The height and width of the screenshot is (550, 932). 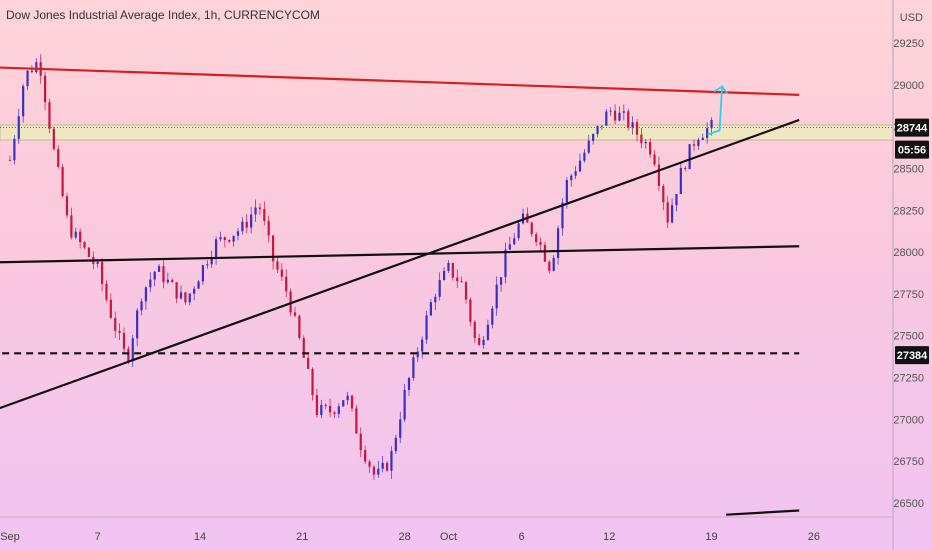 What do you see at coordinates (446, 529) in the screenshot?
I see `time-axis: Sep 7 14 21 28 Oct 6 12 19 26` at bounding box center [446, 529].